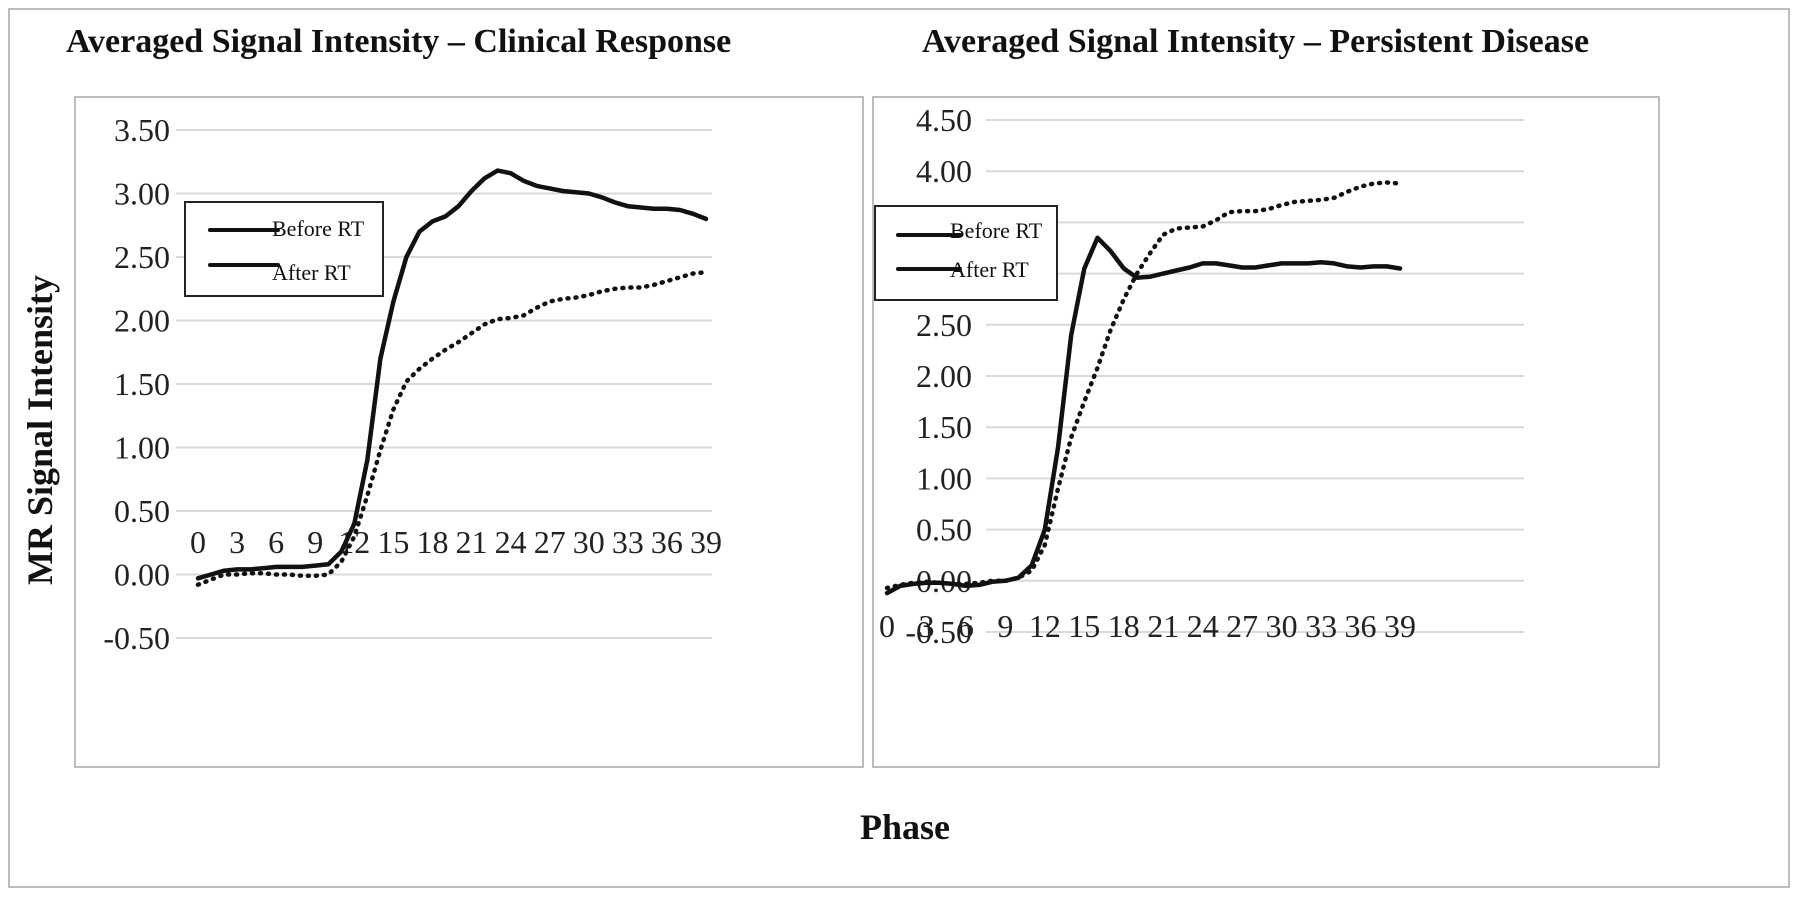 The image size is (1800, 899). Describe the element at coordinates (511, 542) in the screenshot. I see `clinical-response-x-tick-label: 24` at that location.